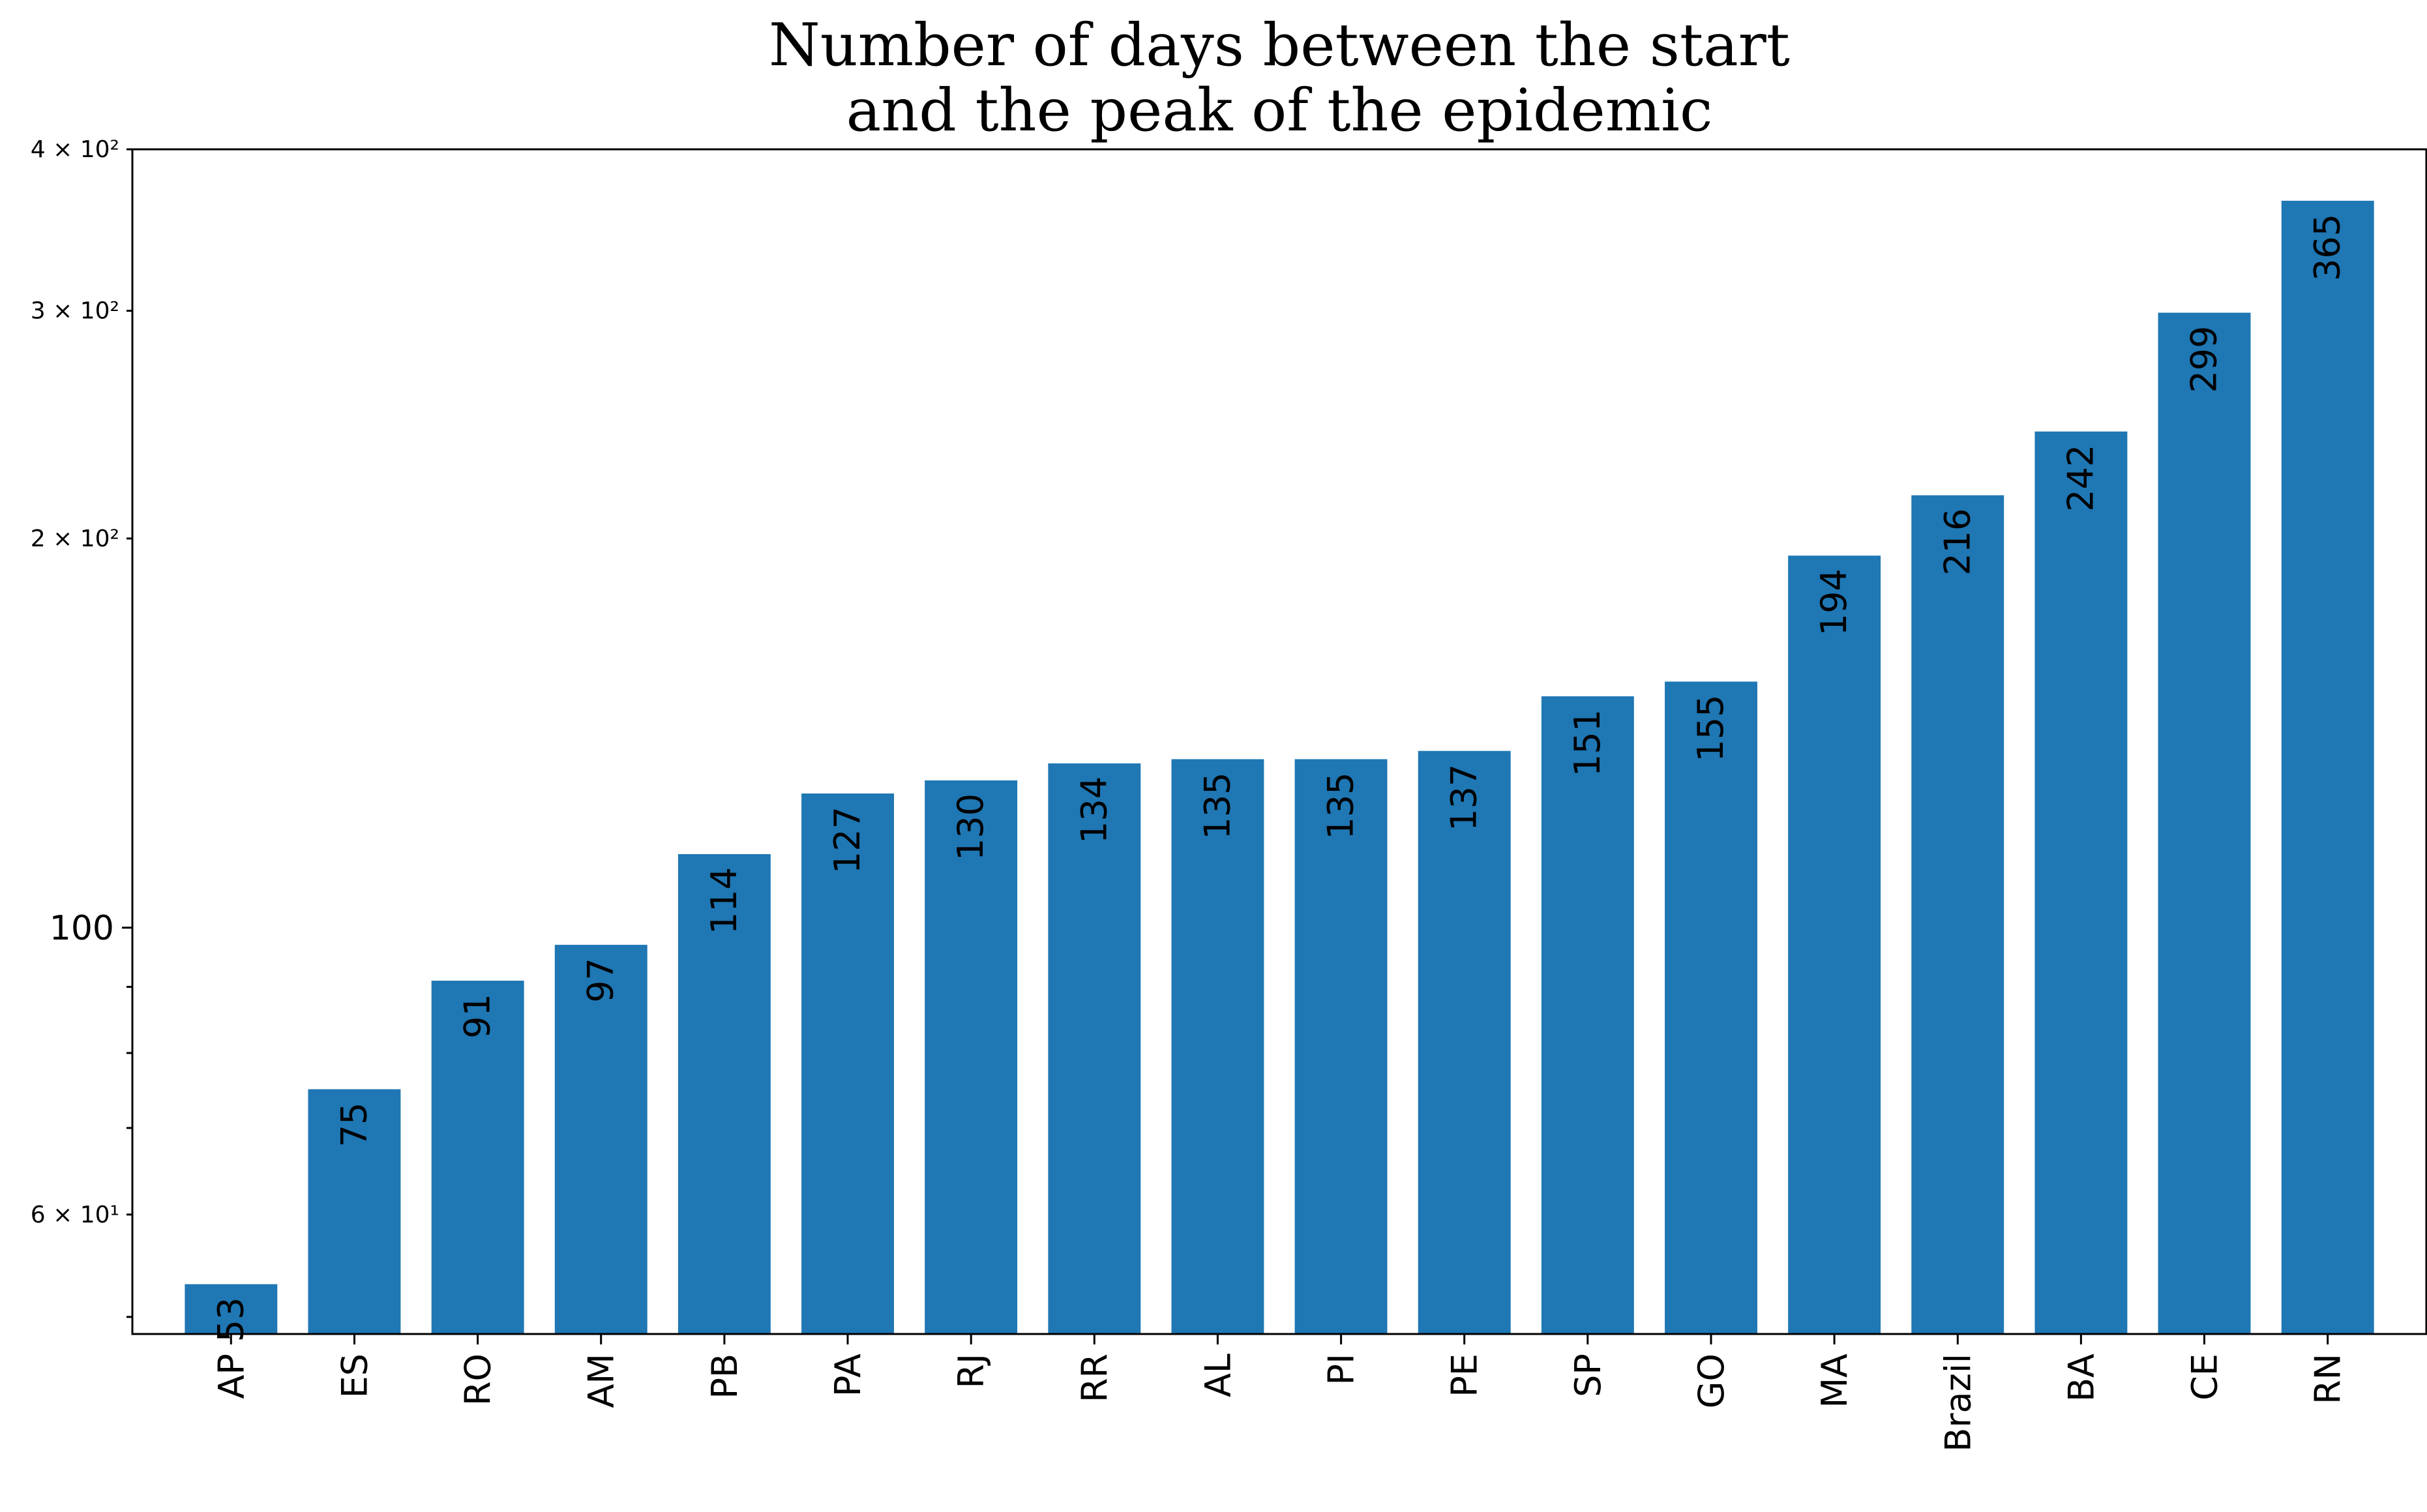 The width and height of the screenshot is (2427, 1512). What do you see at coordinates (75, 539) in the screenshot?
I see `y-tick-label-200: 2 × 10²` at bounding box center [75, 539].